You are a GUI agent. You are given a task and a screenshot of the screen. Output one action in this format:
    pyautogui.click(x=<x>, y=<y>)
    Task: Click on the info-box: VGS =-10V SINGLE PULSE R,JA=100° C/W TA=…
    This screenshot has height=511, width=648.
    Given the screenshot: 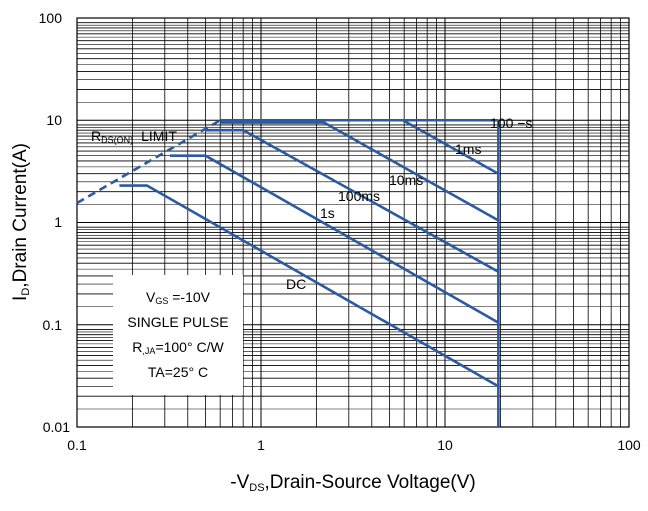 What is the action you would take?
    pyautogui.click(x=178, y=335)
    